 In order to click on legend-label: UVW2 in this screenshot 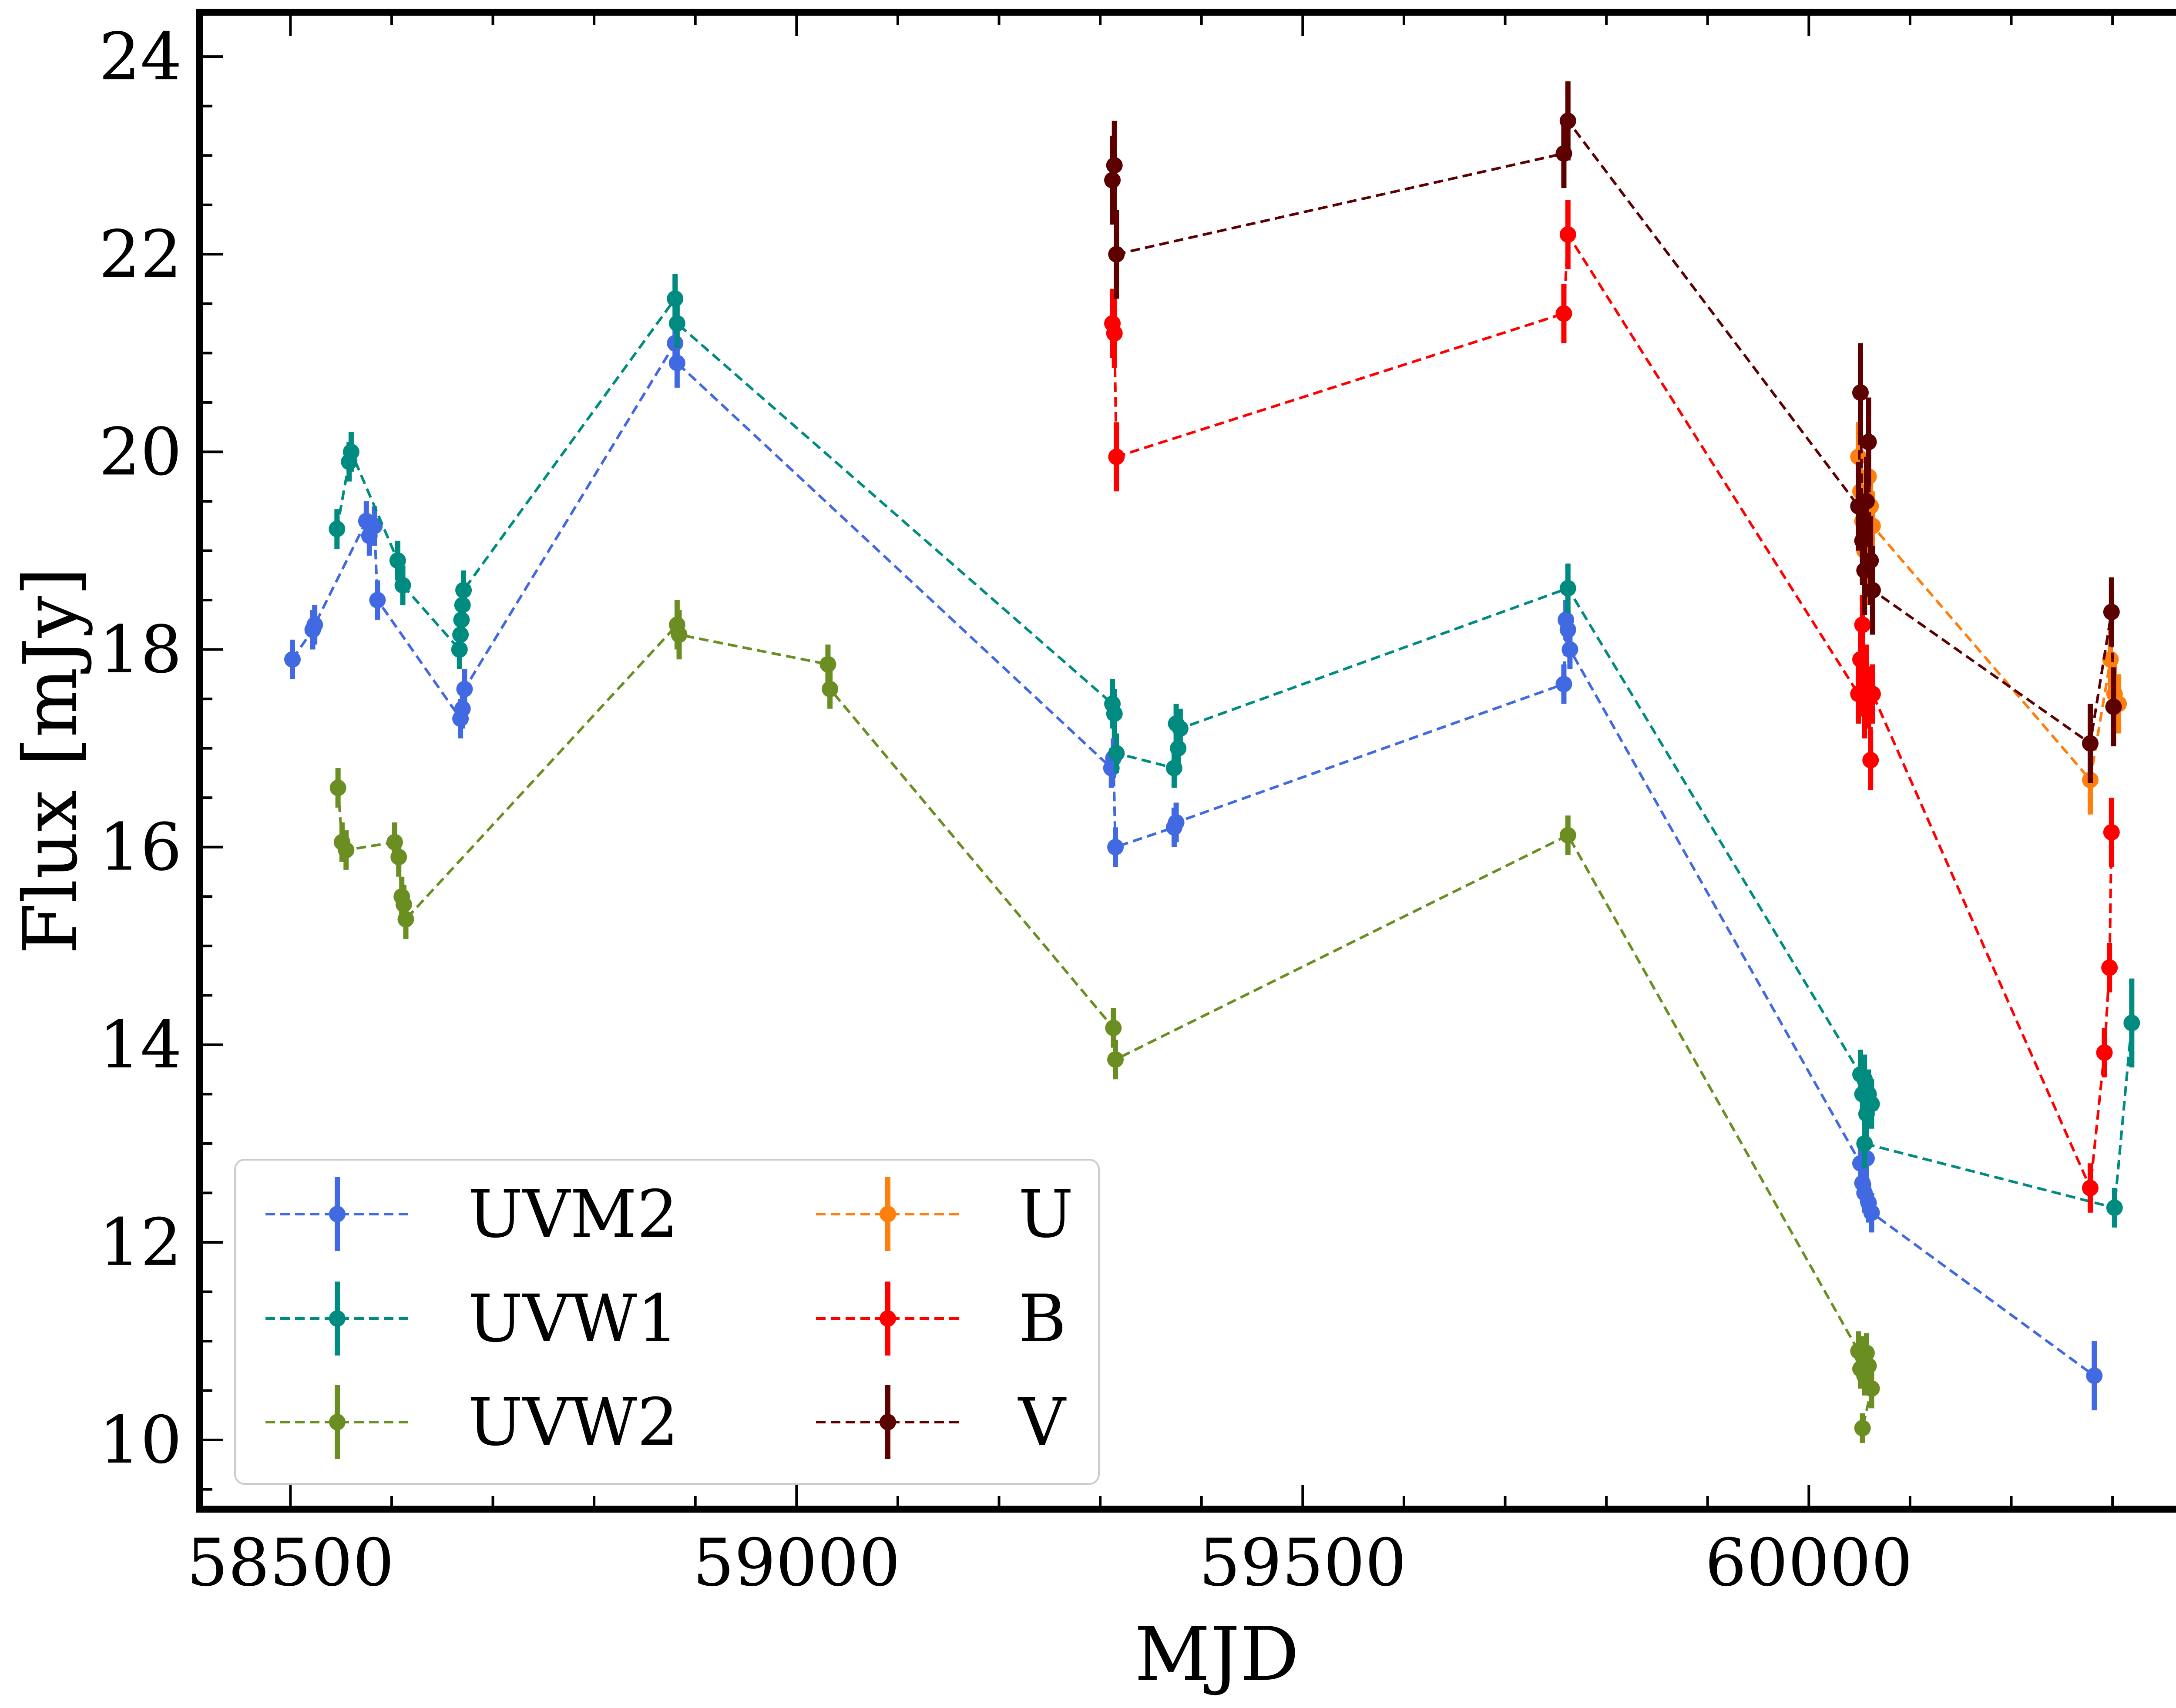, I will do `click(573, 1423)`.